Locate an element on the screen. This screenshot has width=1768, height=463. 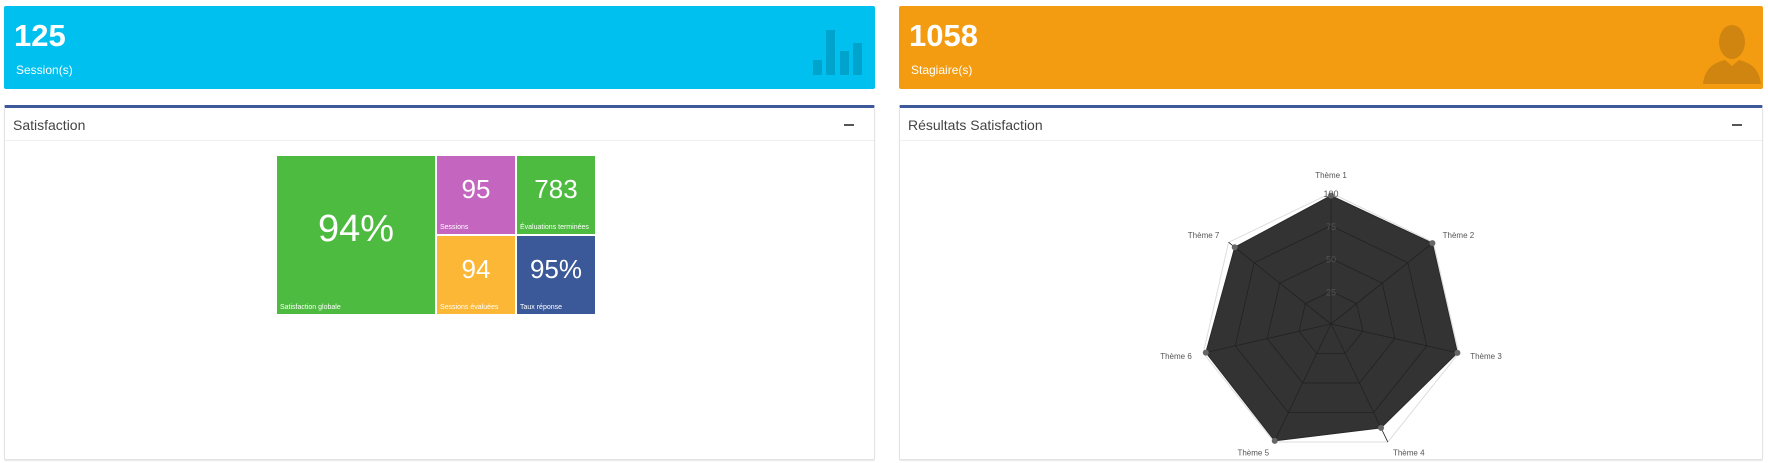
panel-title: Résultats Satisfaction is located at coordinates (975, 125).